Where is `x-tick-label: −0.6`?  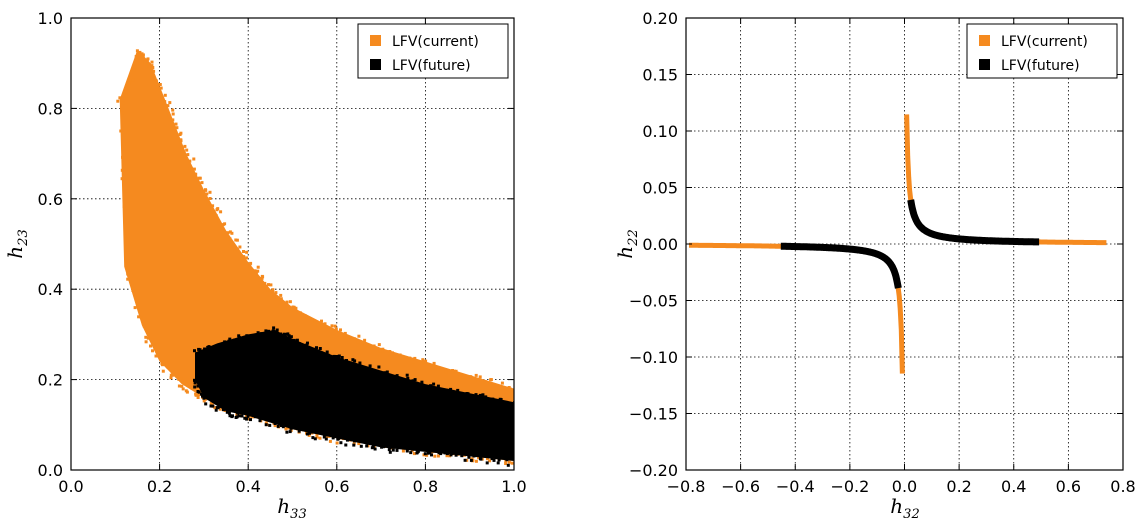
x-tick-label: −0.6 is located at coordinates (740, 486).